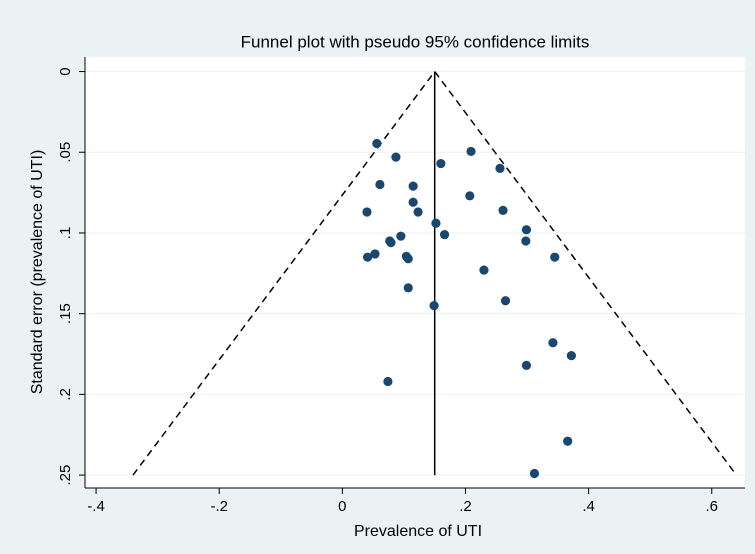 This screenshot has height=554, width=755. I want to click on y-tick-label: .05, so click(65, 152).